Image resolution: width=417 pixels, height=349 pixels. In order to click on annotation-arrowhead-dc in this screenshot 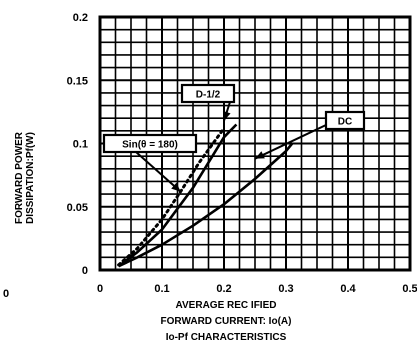, I will do `click(260, 155)`.